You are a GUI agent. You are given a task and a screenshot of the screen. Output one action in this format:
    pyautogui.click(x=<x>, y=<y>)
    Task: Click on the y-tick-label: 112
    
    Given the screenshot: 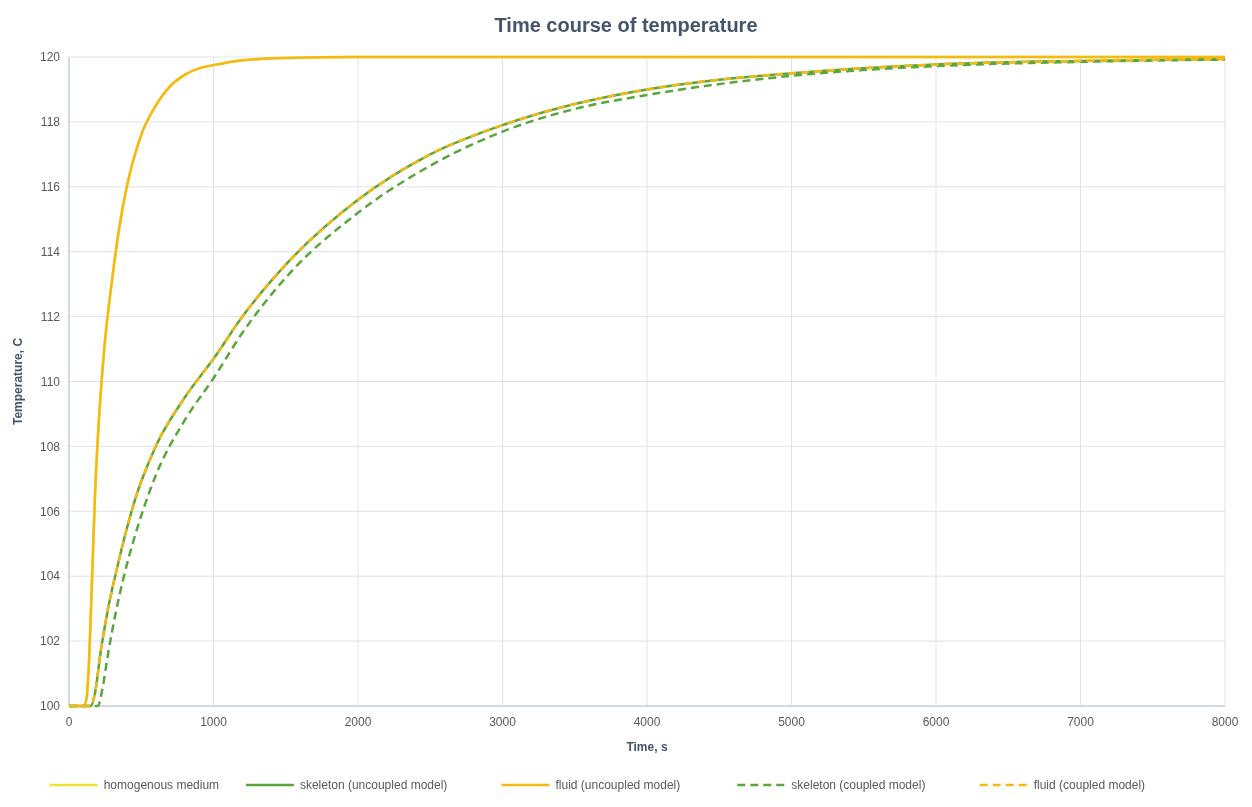 What is the action you would take?
    pyautogui.click(x=50, y=316)
    